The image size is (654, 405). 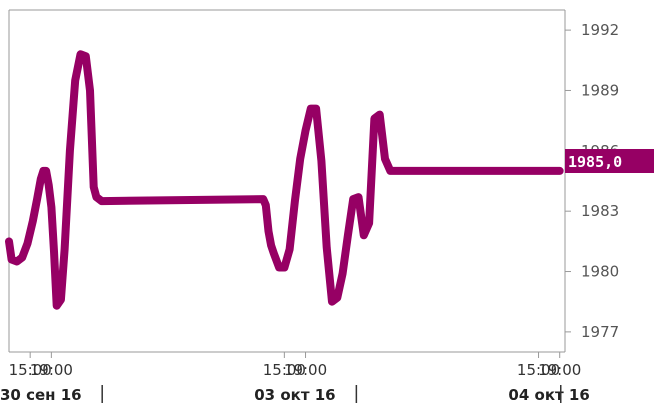 I want to click on last-value-badge, so click(x=609, y=161).